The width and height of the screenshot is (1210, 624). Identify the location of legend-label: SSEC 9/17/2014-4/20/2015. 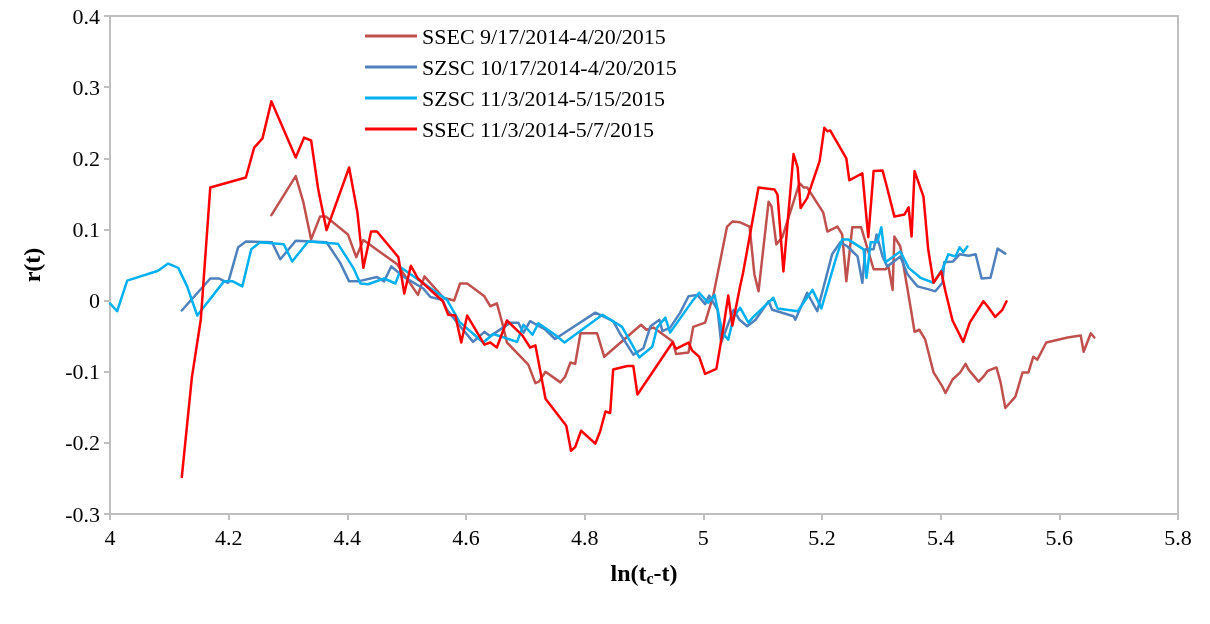
(544, 36).